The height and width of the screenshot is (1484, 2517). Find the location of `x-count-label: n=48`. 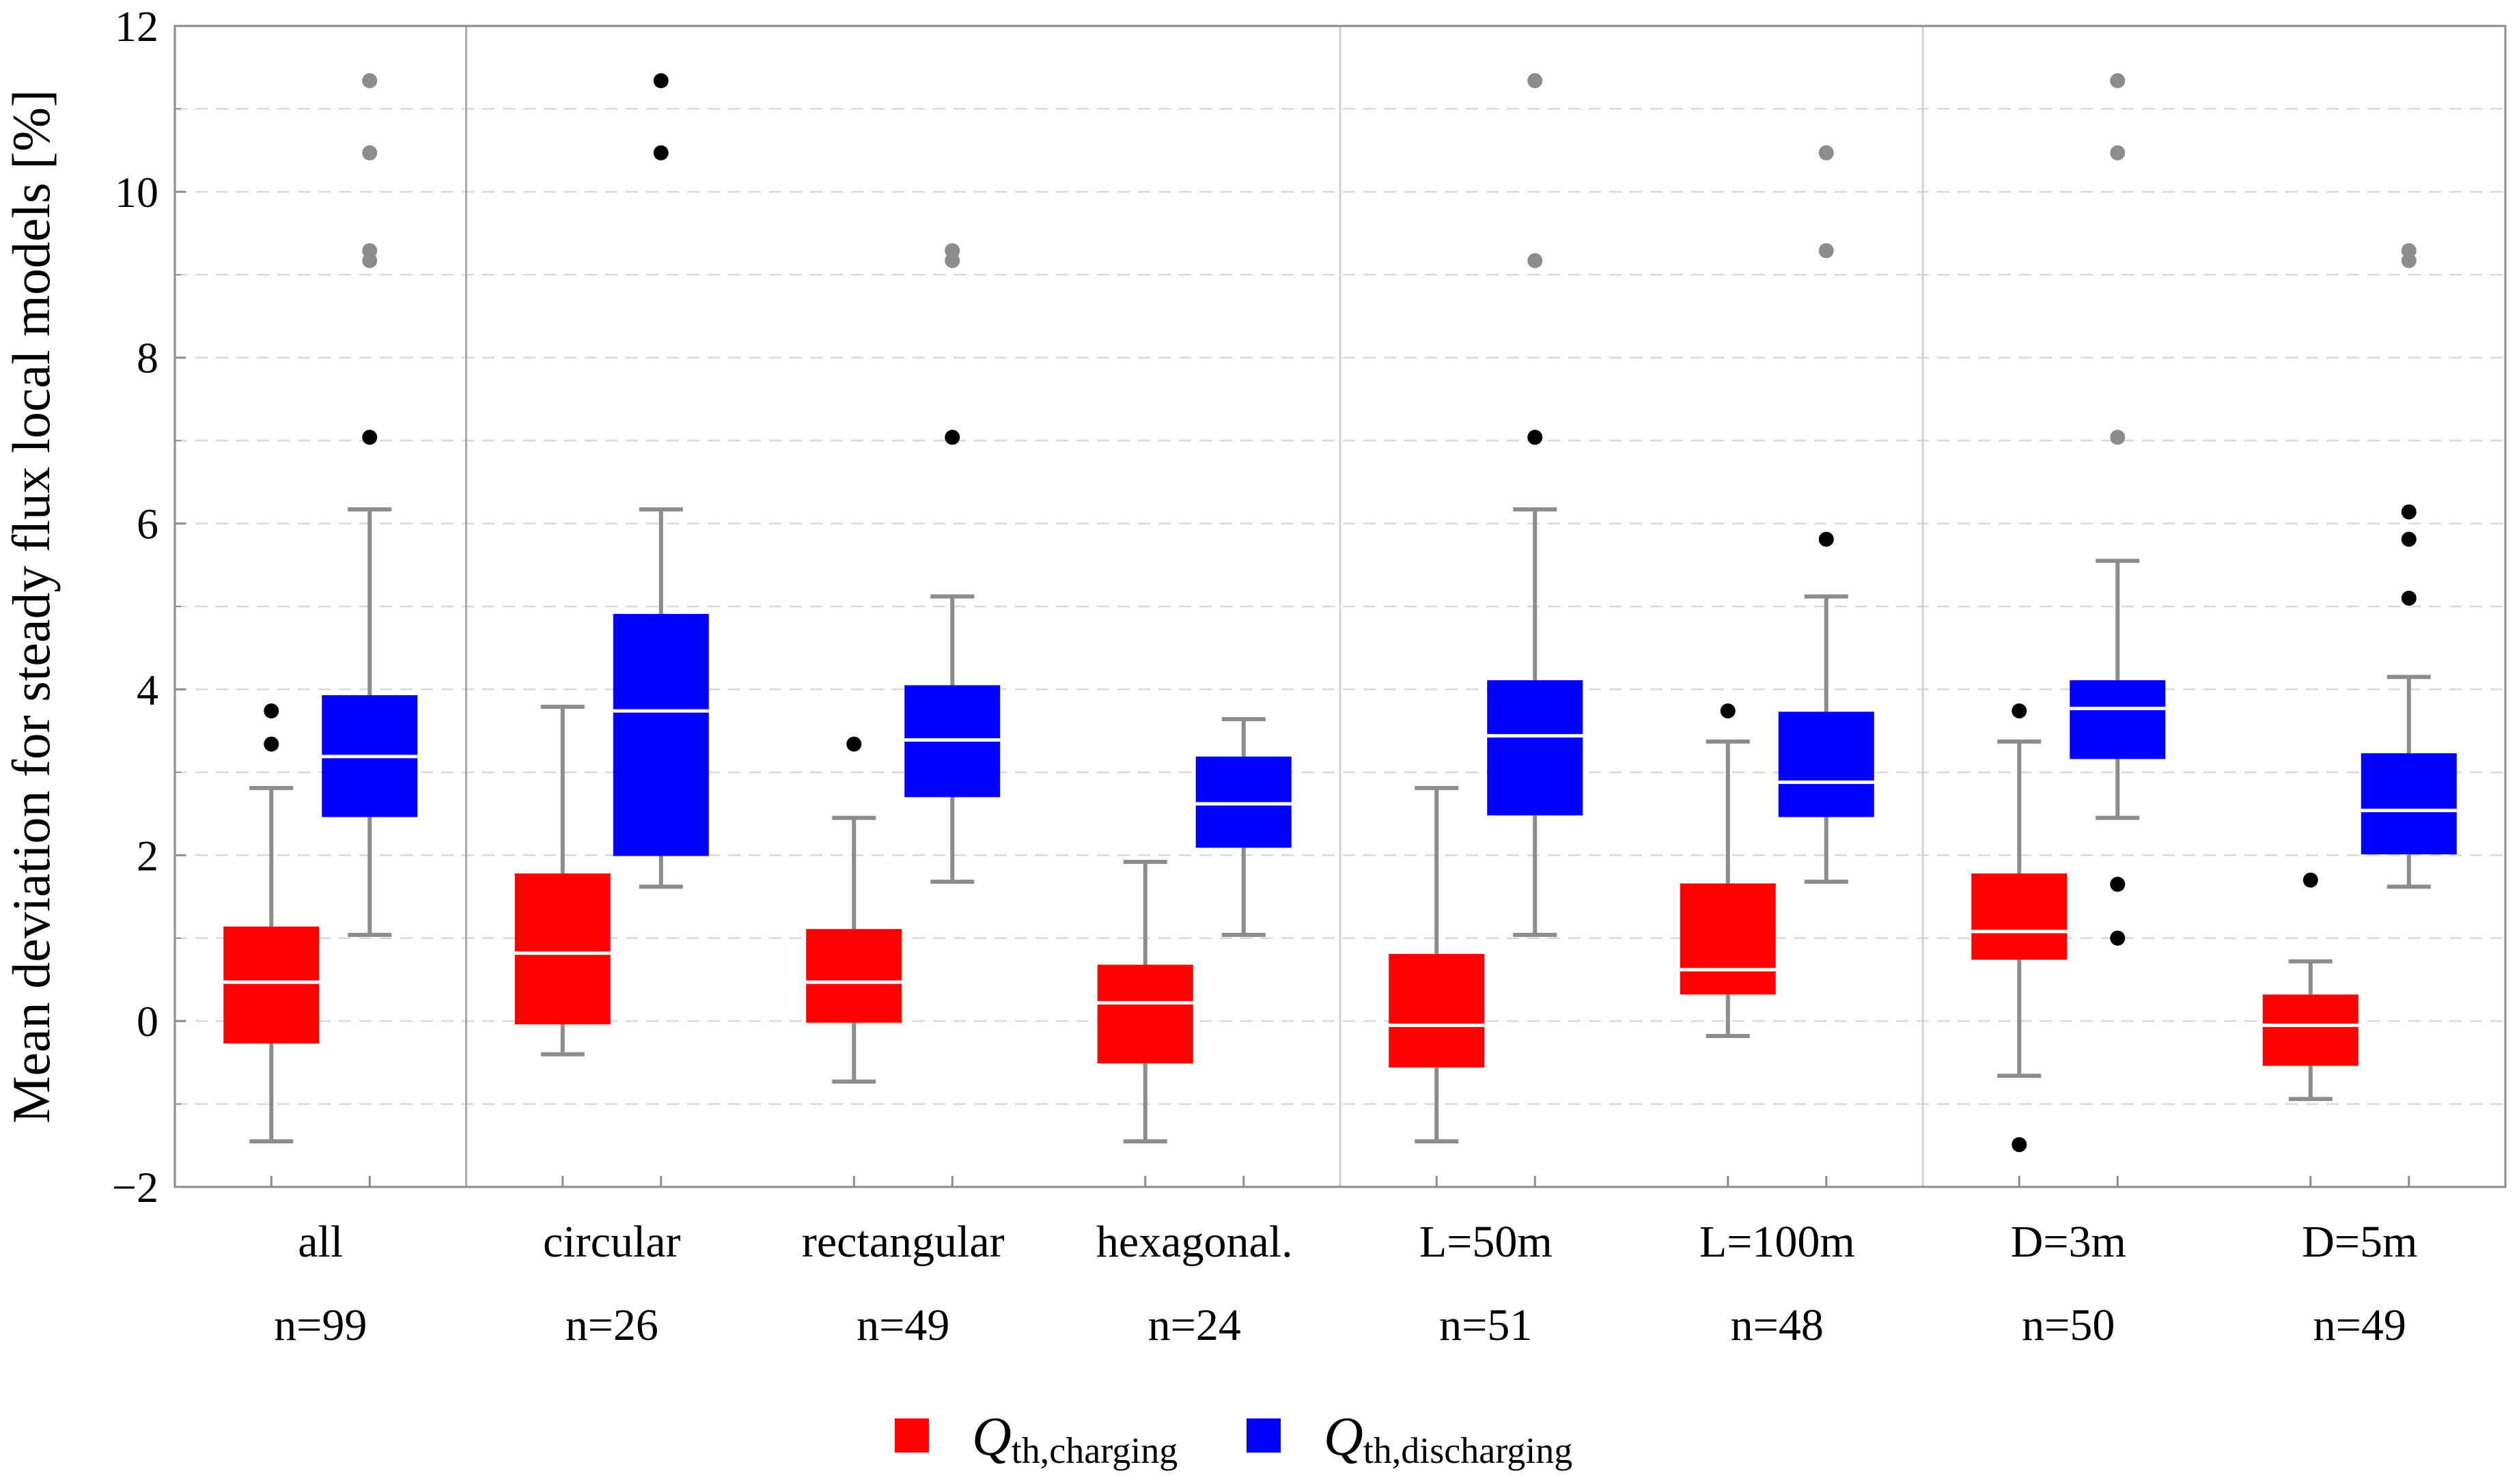

x-count-label: n=48 is located at coordinates (1777, 1325).